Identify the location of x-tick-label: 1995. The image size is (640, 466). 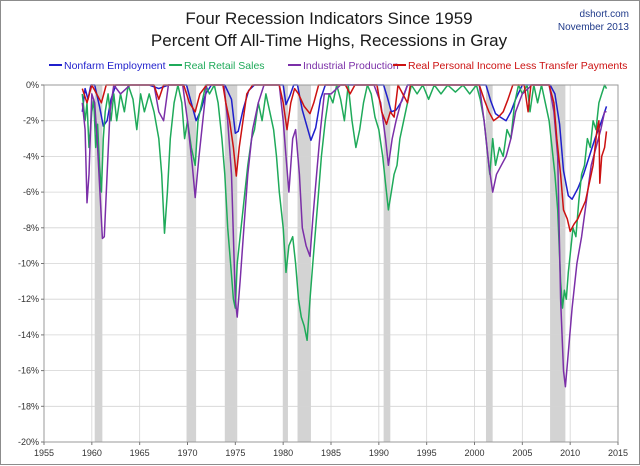
(427, 453).